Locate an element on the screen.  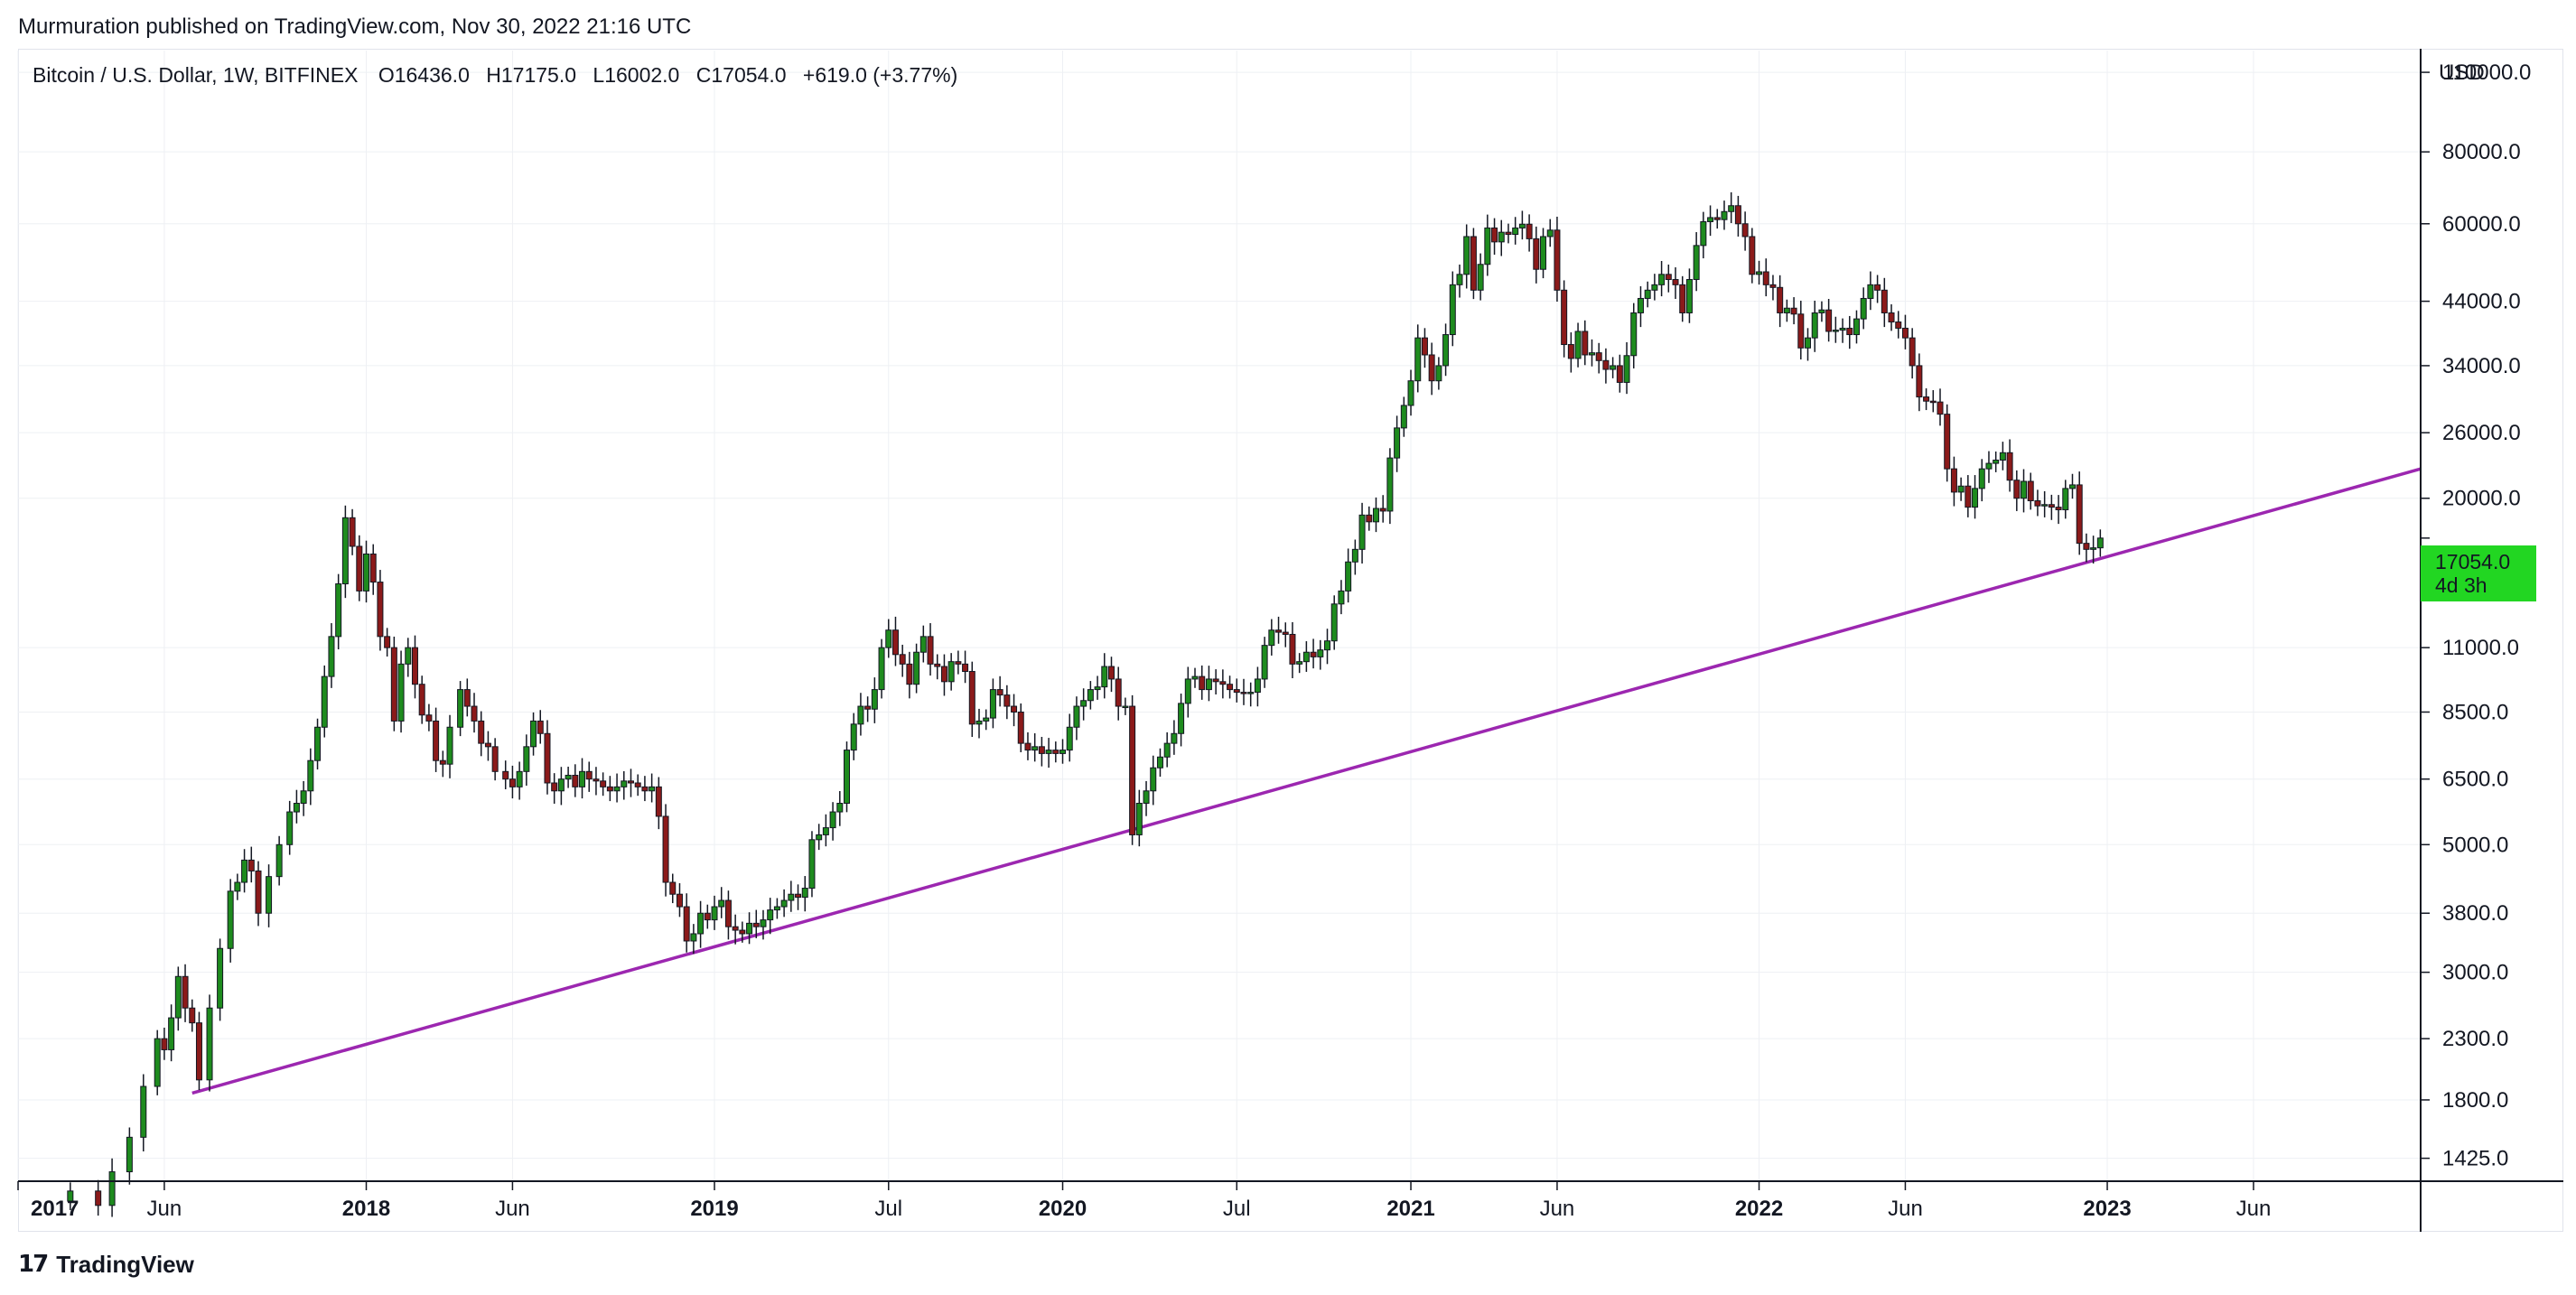
y-tick-label: 110000.0 is located at coordinates (2486, 73).